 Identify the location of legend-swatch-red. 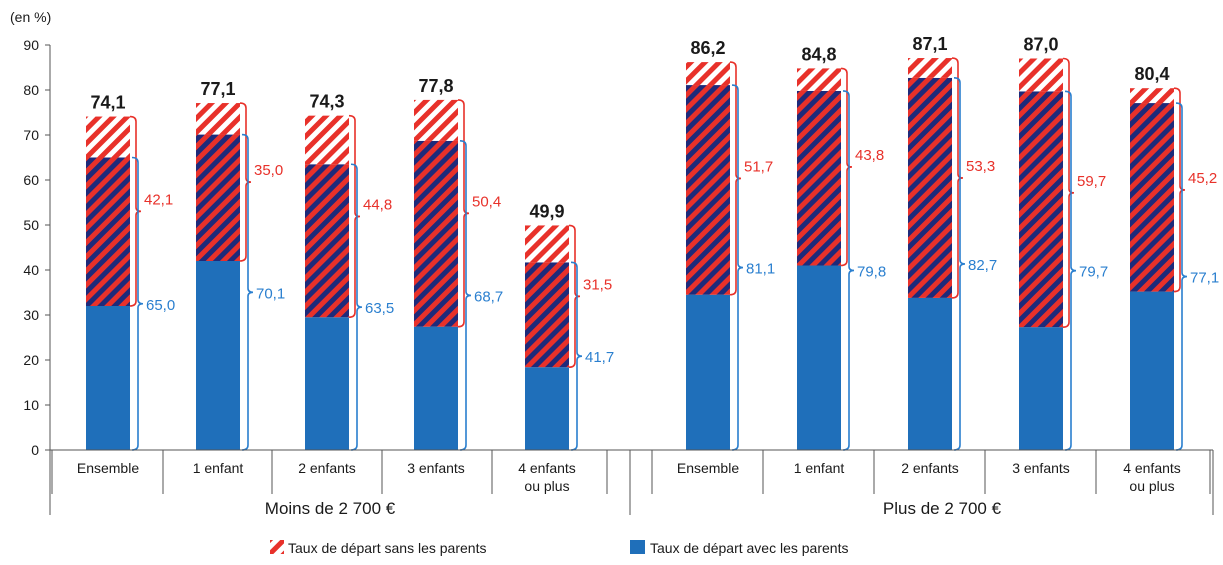
(277, 547).